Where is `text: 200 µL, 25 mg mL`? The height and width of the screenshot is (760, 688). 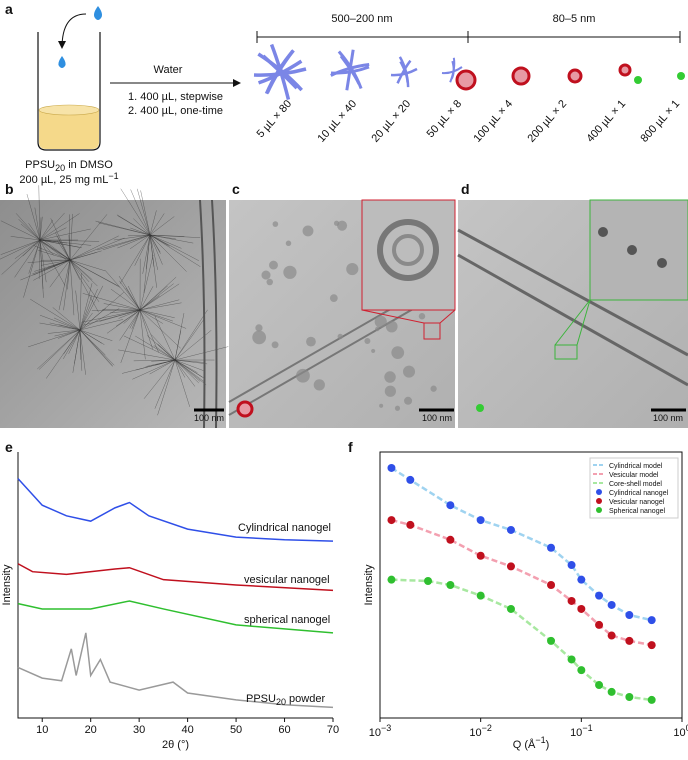
text: 200 µL, 25 mg mL is located at coordinates (63, 180).